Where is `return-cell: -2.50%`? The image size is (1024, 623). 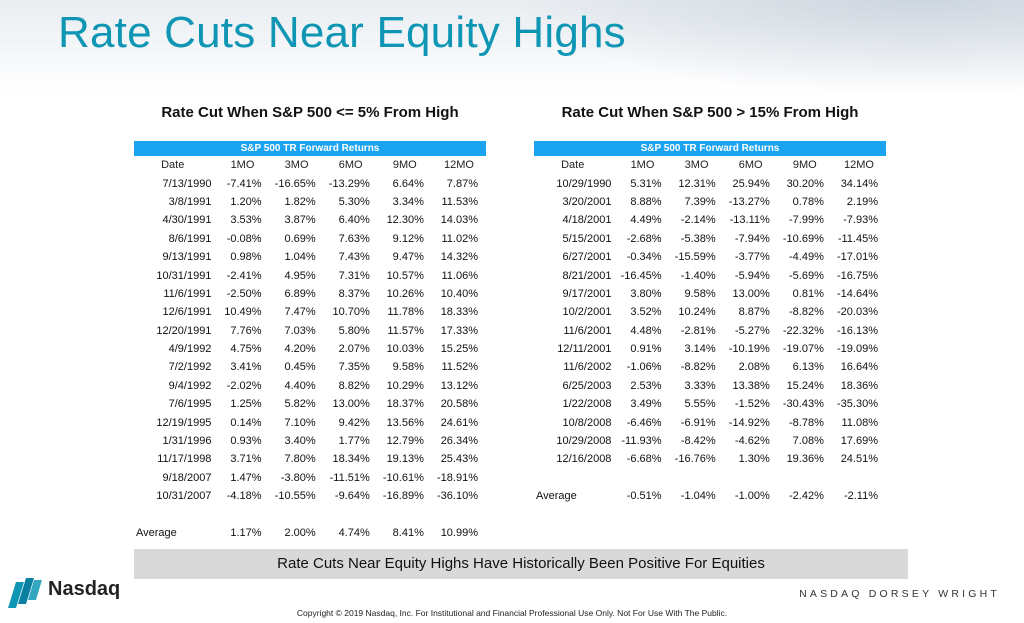
return-cell: -2.50% is located at coordinates (244, 293).